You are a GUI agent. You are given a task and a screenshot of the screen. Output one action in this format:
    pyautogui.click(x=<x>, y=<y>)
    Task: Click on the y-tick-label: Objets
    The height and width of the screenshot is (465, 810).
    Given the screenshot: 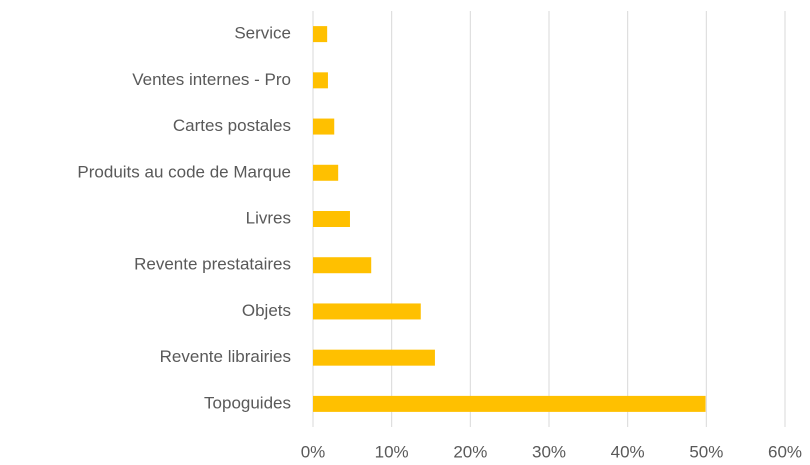 What is the action you would take?
    pyautogui.click(x=266, y=310)
    